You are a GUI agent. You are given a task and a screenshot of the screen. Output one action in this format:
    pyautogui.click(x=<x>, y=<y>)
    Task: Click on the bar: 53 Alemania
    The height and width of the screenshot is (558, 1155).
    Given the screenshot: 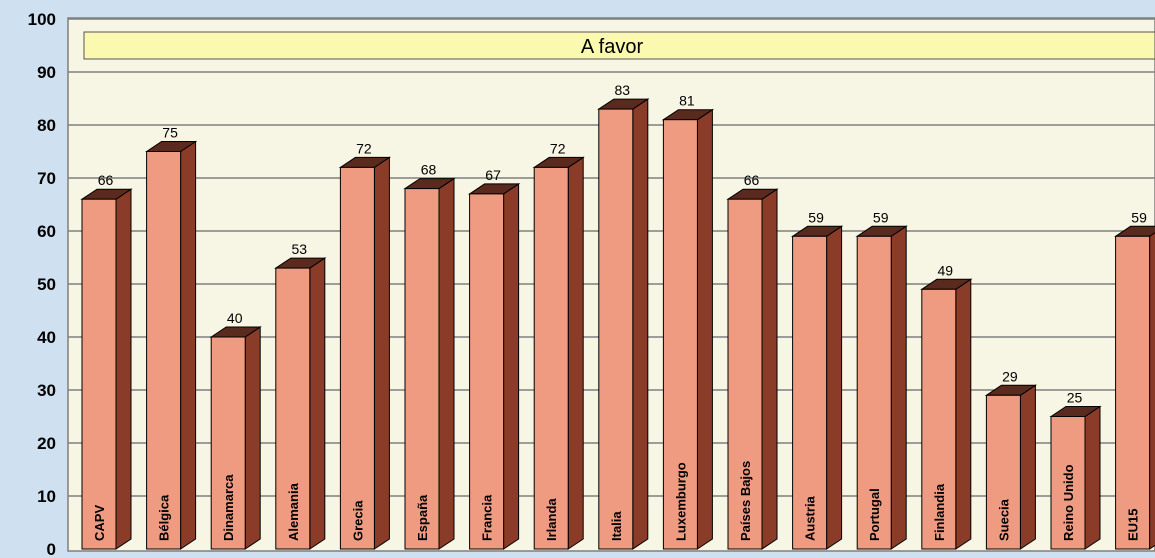 What is the action you would take?
    pyautogui.click(x=300, y=395)
    